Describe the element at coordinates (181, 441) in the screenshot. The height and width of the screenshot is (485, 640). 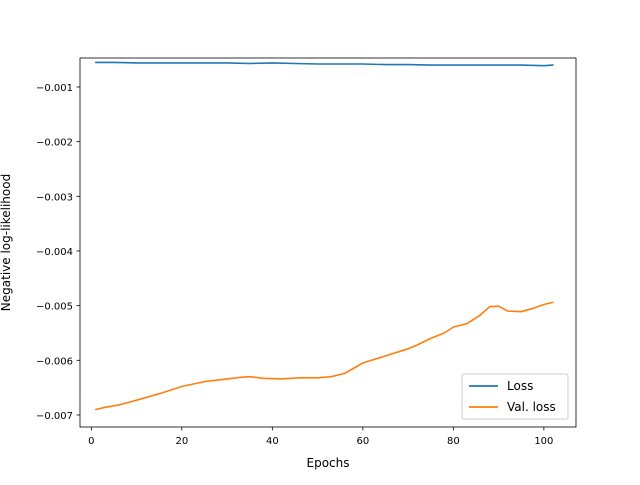
I see `x-tick-label: 20` at that location.